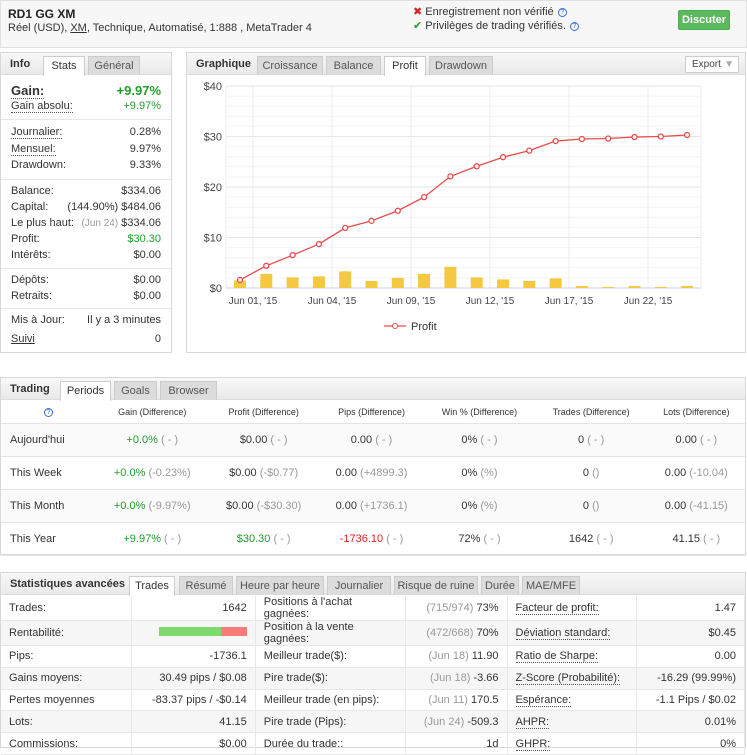  I want to click on stat-label: Z-Score (Probabilité):, so click(568, 679).